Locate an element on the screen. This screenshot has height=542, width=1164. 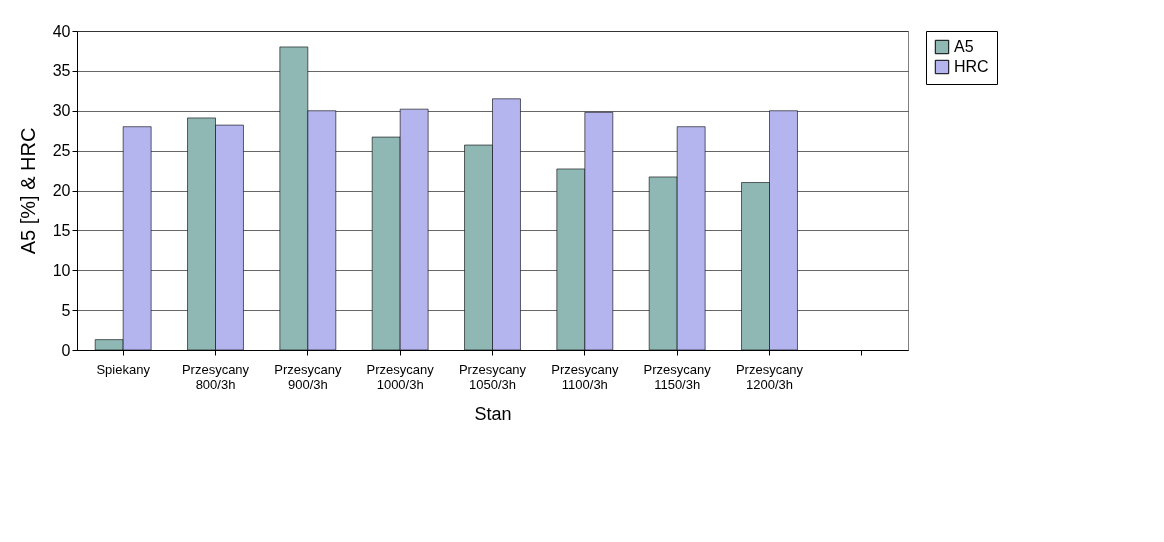
x-tick-label: Przesycany 1200/3h is located at coordinates (769, 376).